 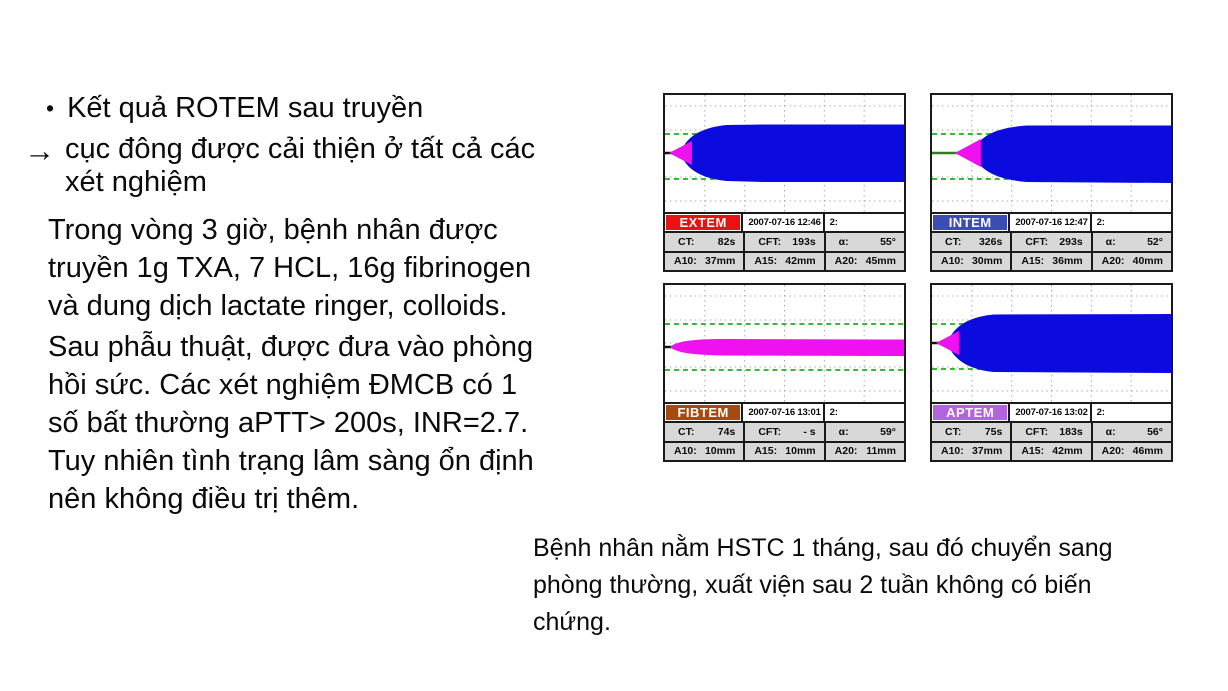 I want to click on panel-ct-row: CT: 74s CFT: - s α: 59°, so click(x=784, y=433).